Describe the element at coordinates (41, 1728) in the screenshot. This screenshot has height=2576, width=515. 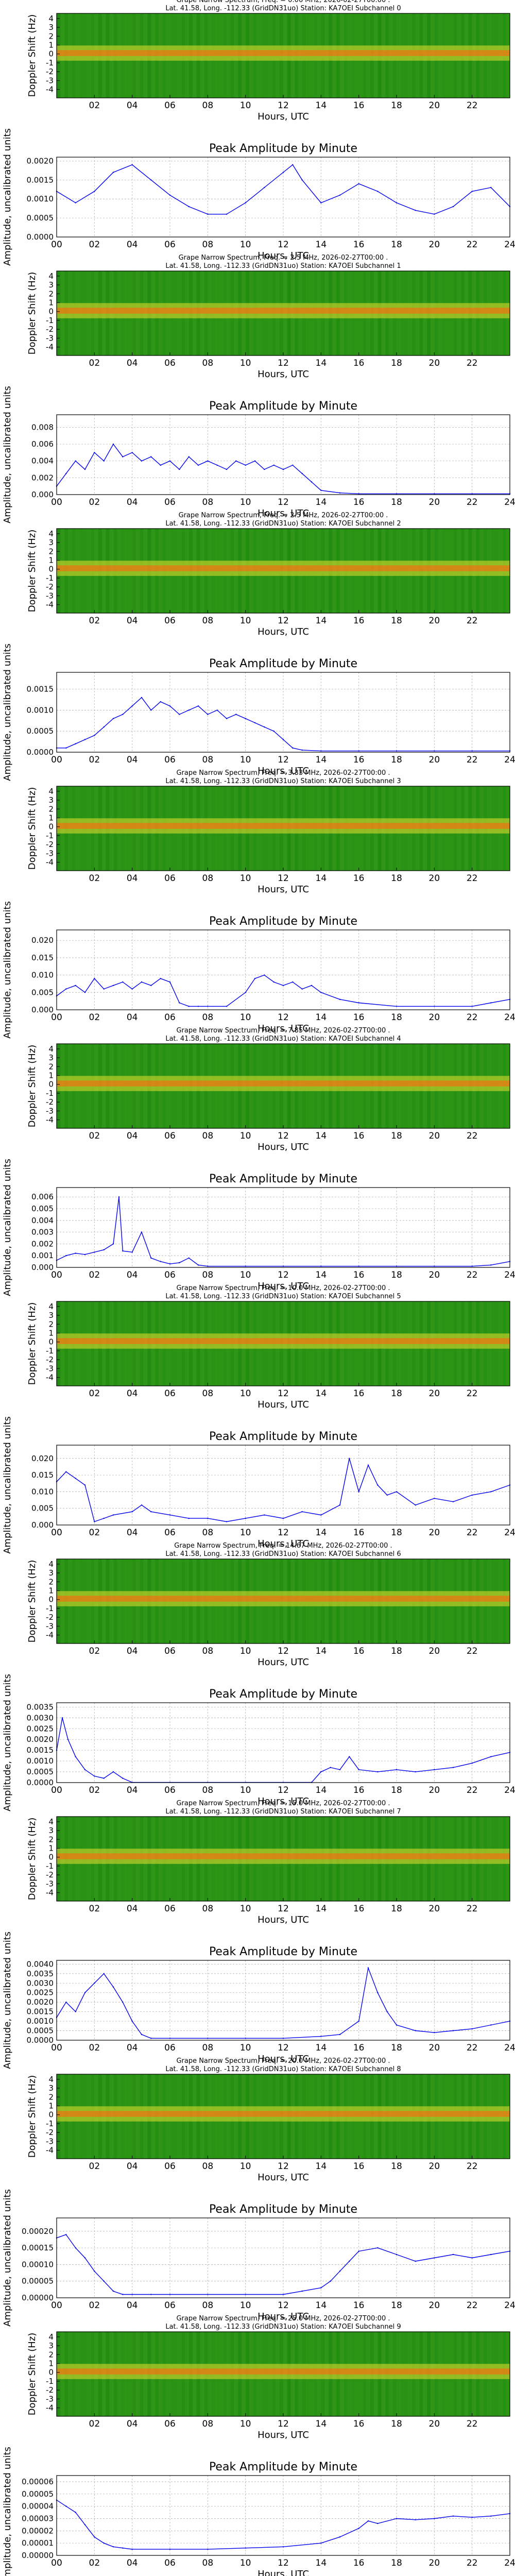
I see `y-tick-label: 0.0025` at that location.